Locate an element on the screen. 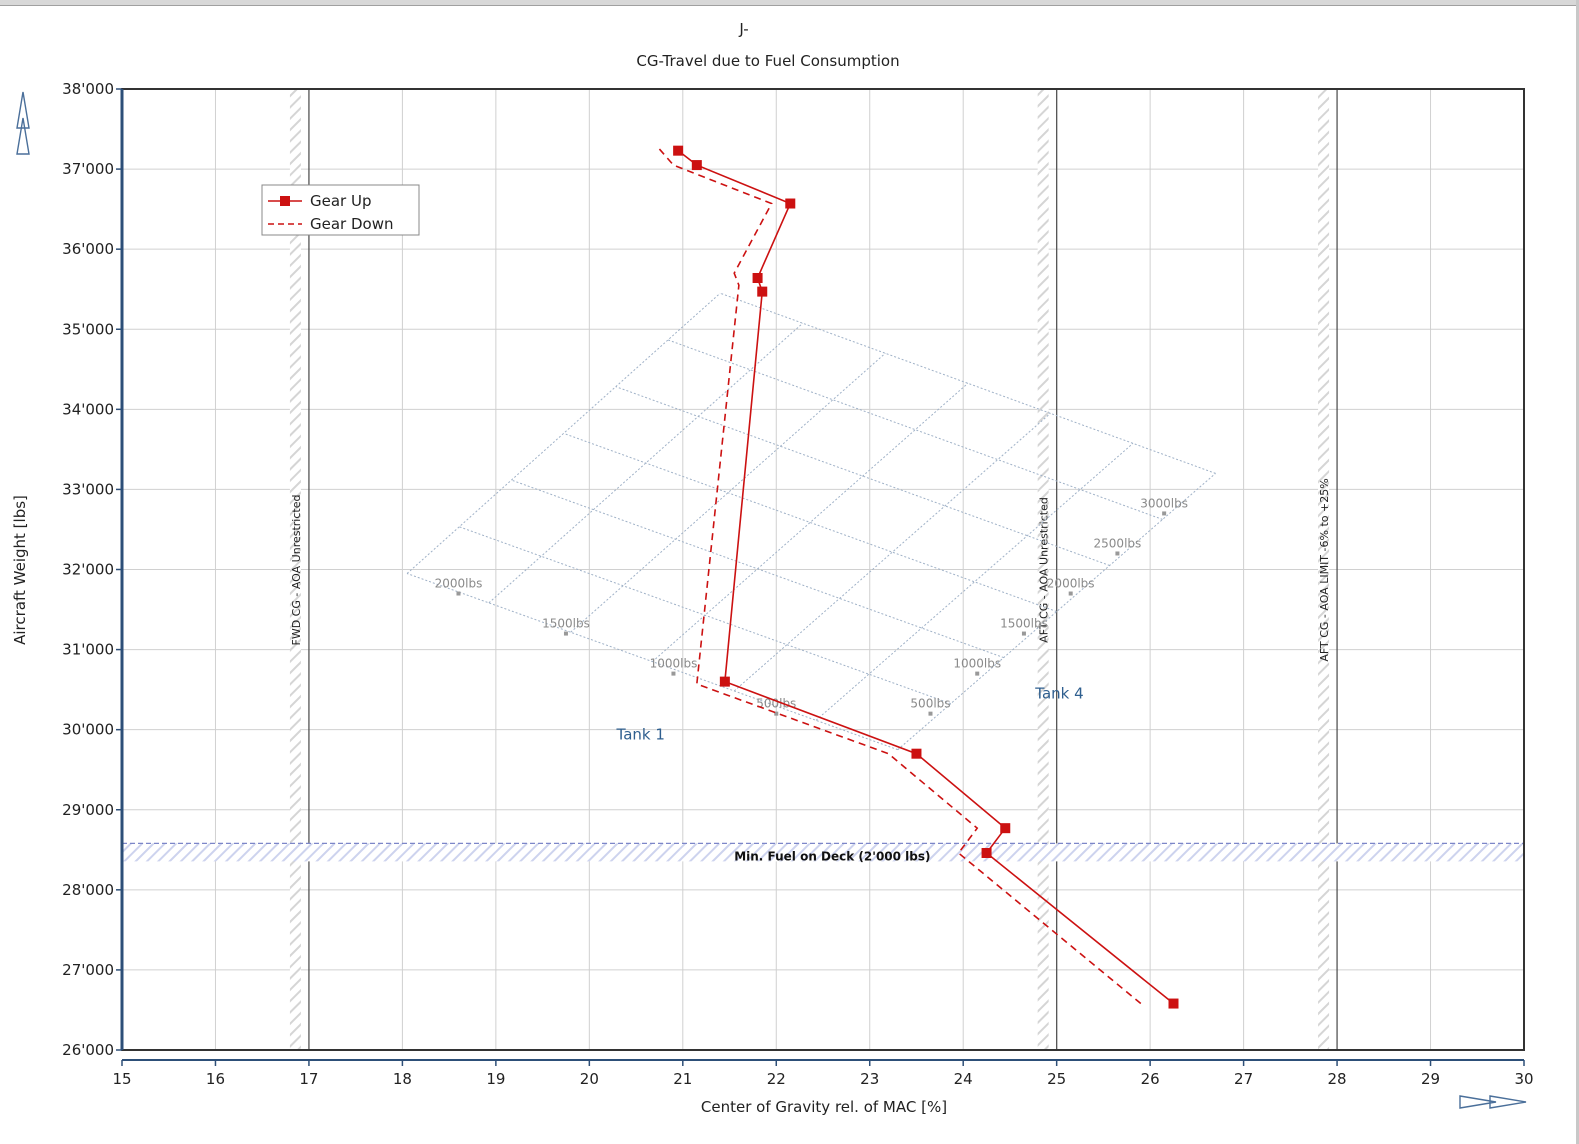 Image resolution: width=1579 pixels, height=1144 pixels. x-tick-label: 25 is located at coordinates (1056, 1079).